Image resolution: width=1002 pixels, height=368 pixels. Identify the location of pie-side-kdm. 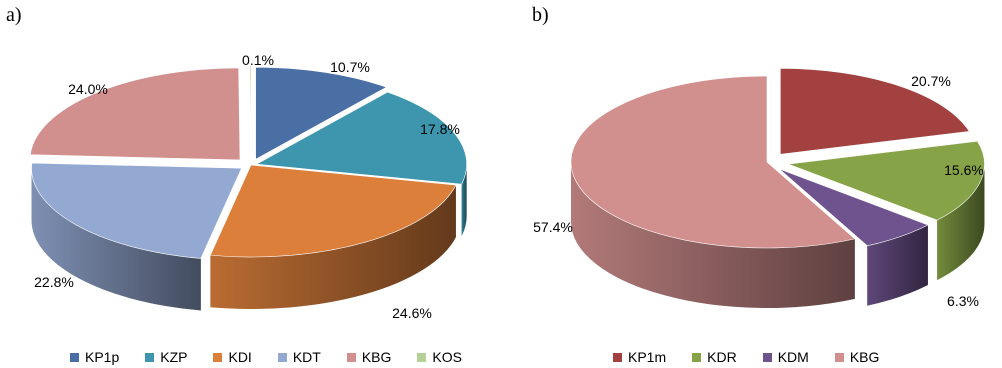
(897, 265).